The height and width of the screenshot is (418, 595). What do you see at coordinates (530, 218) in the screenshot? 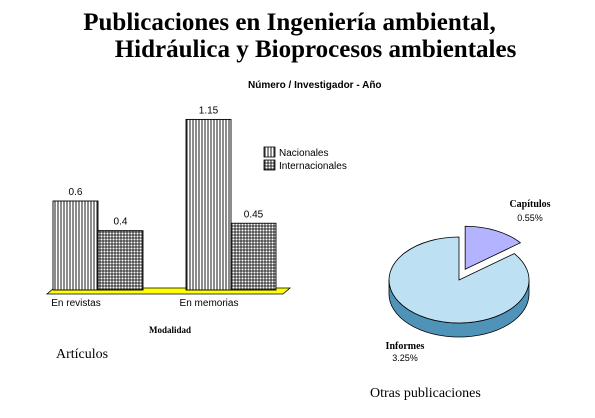
I see `pie-slice-value: 0.55%` at bounding box center [530, 218].